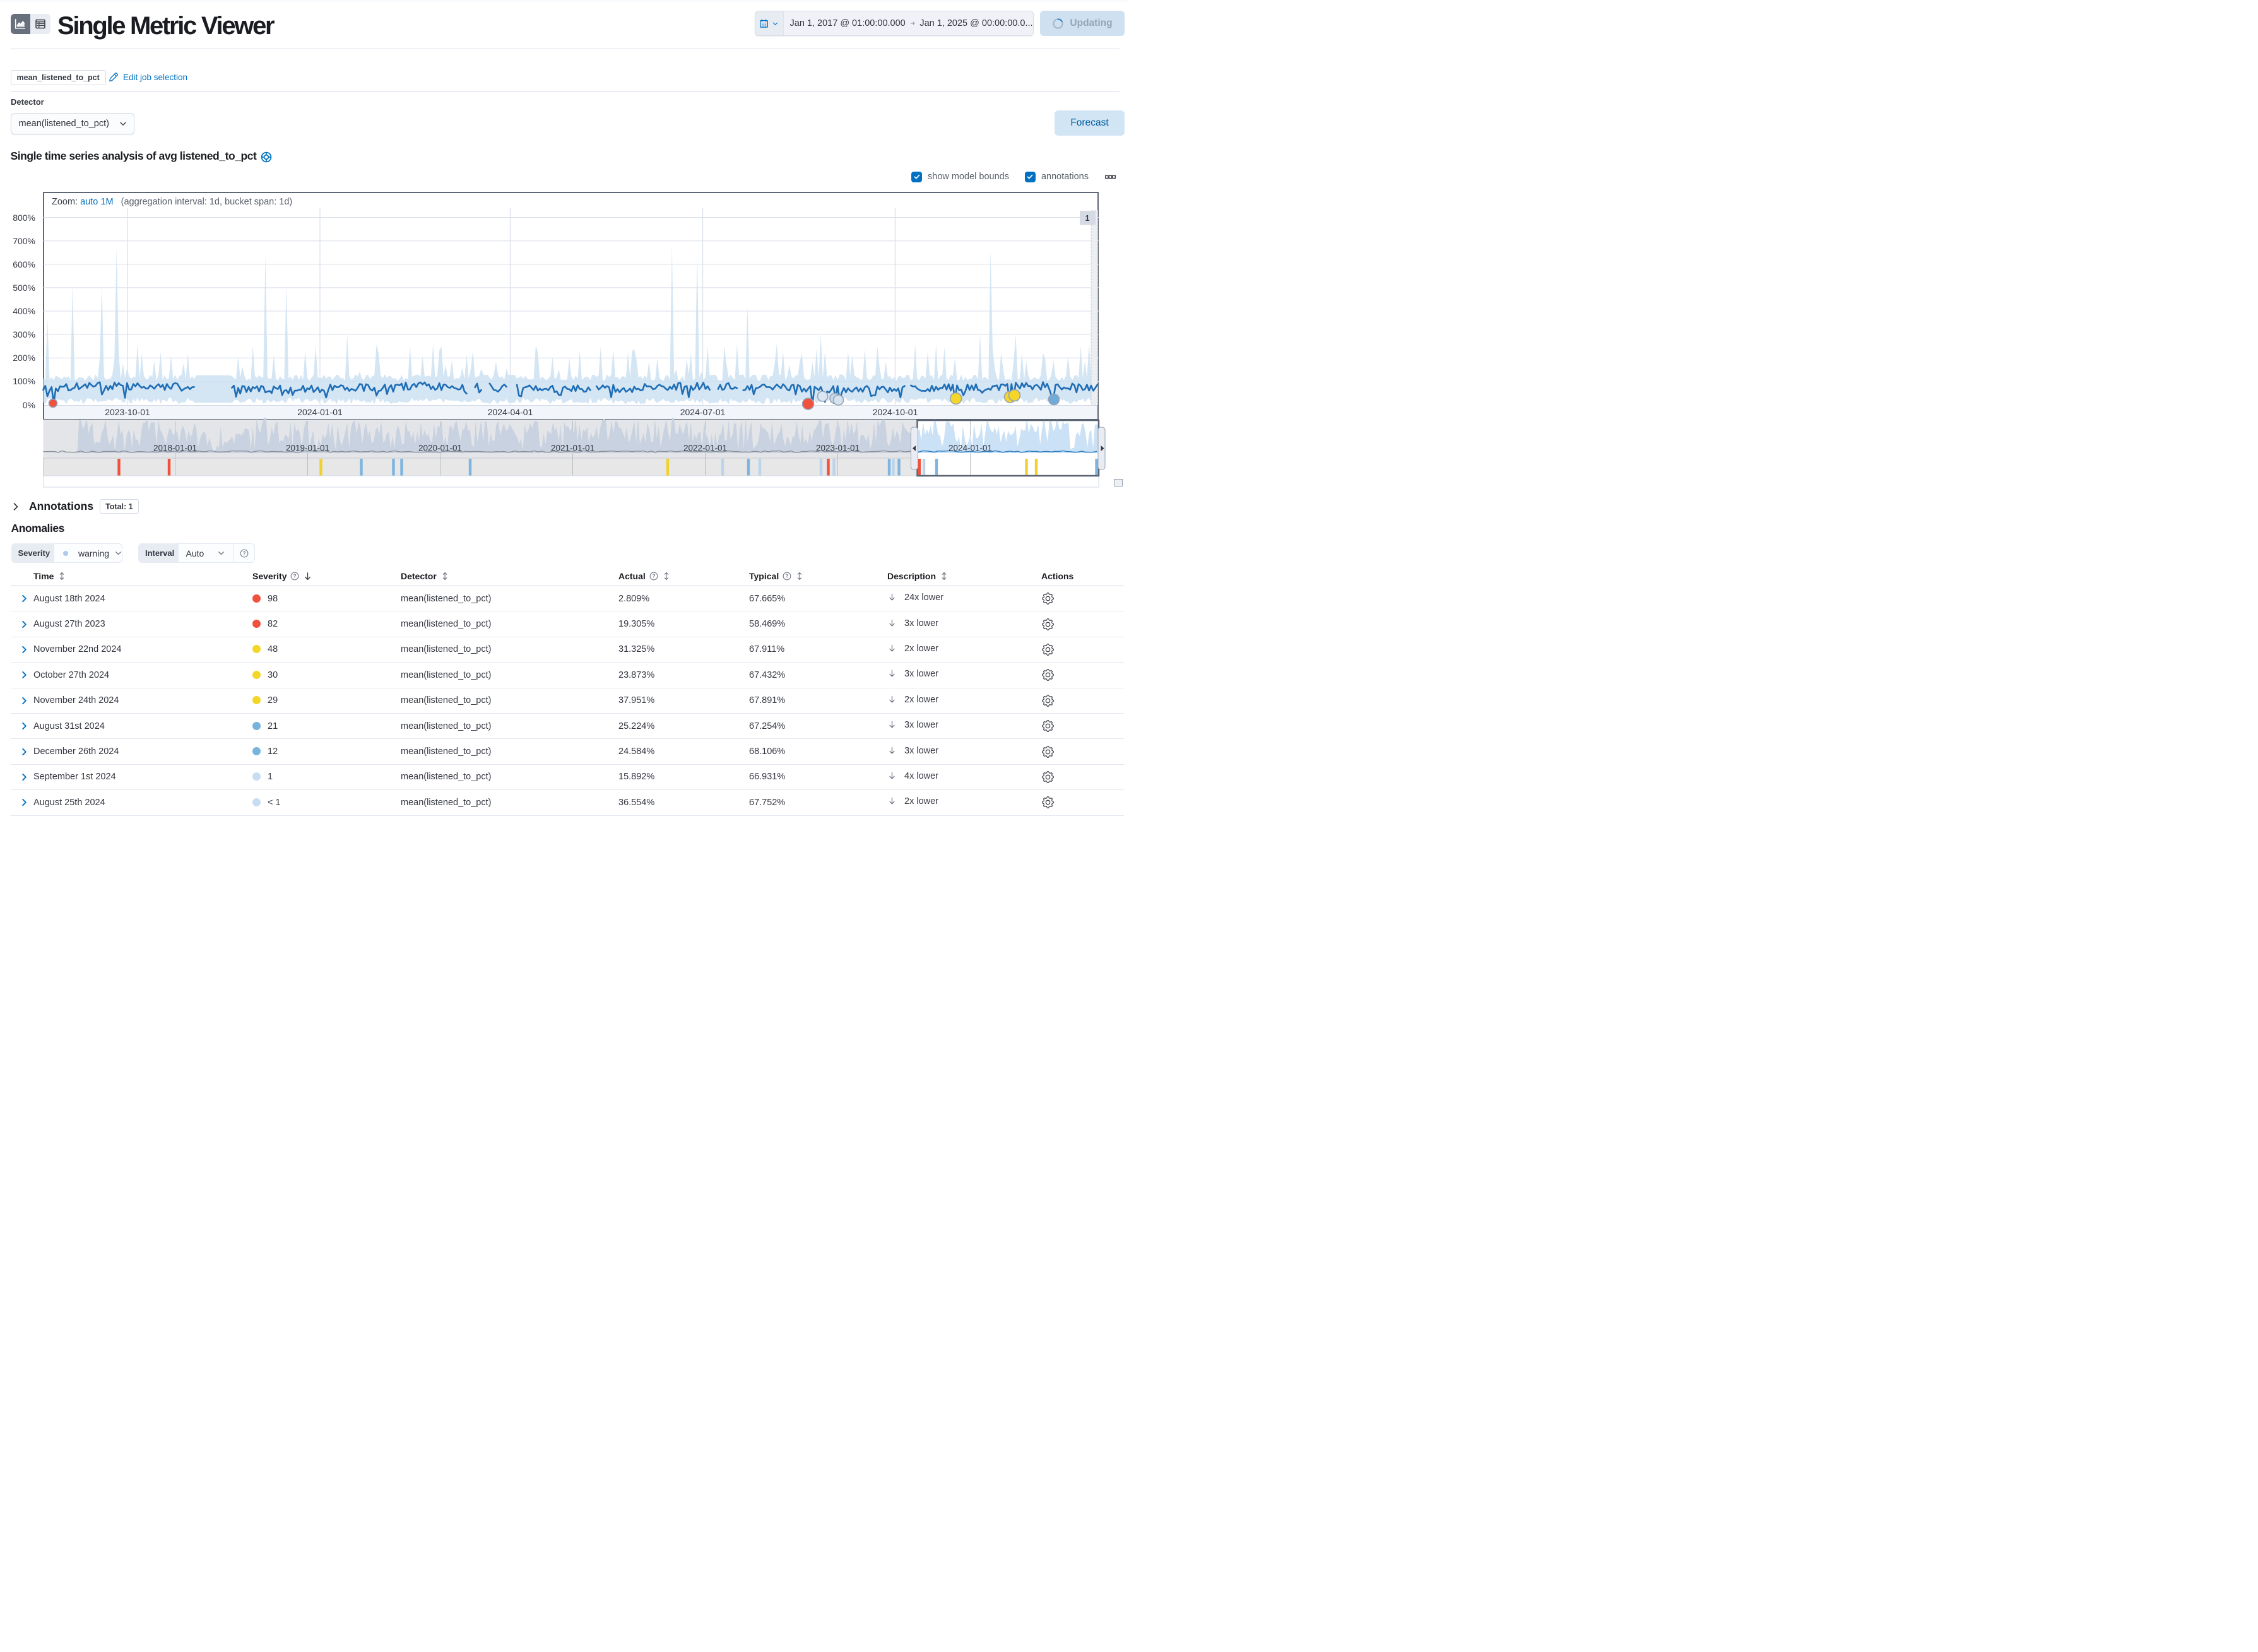 The height and width of the screenshot is (1652, 2258). Describe the element at coordinates (838, 448) in the screenshot. I see `svg-text: 2023-01-01` at that location.